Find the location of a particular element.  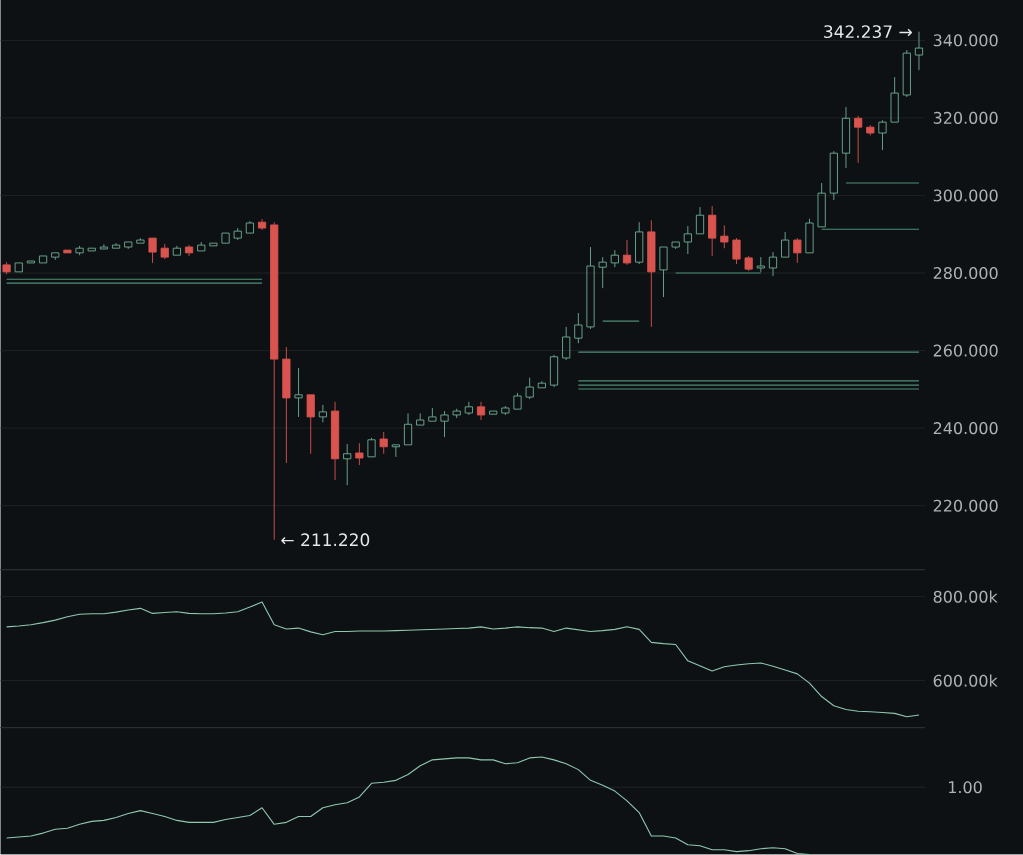

y-tick-label: 260.000 is located at coordinates (965, 350).